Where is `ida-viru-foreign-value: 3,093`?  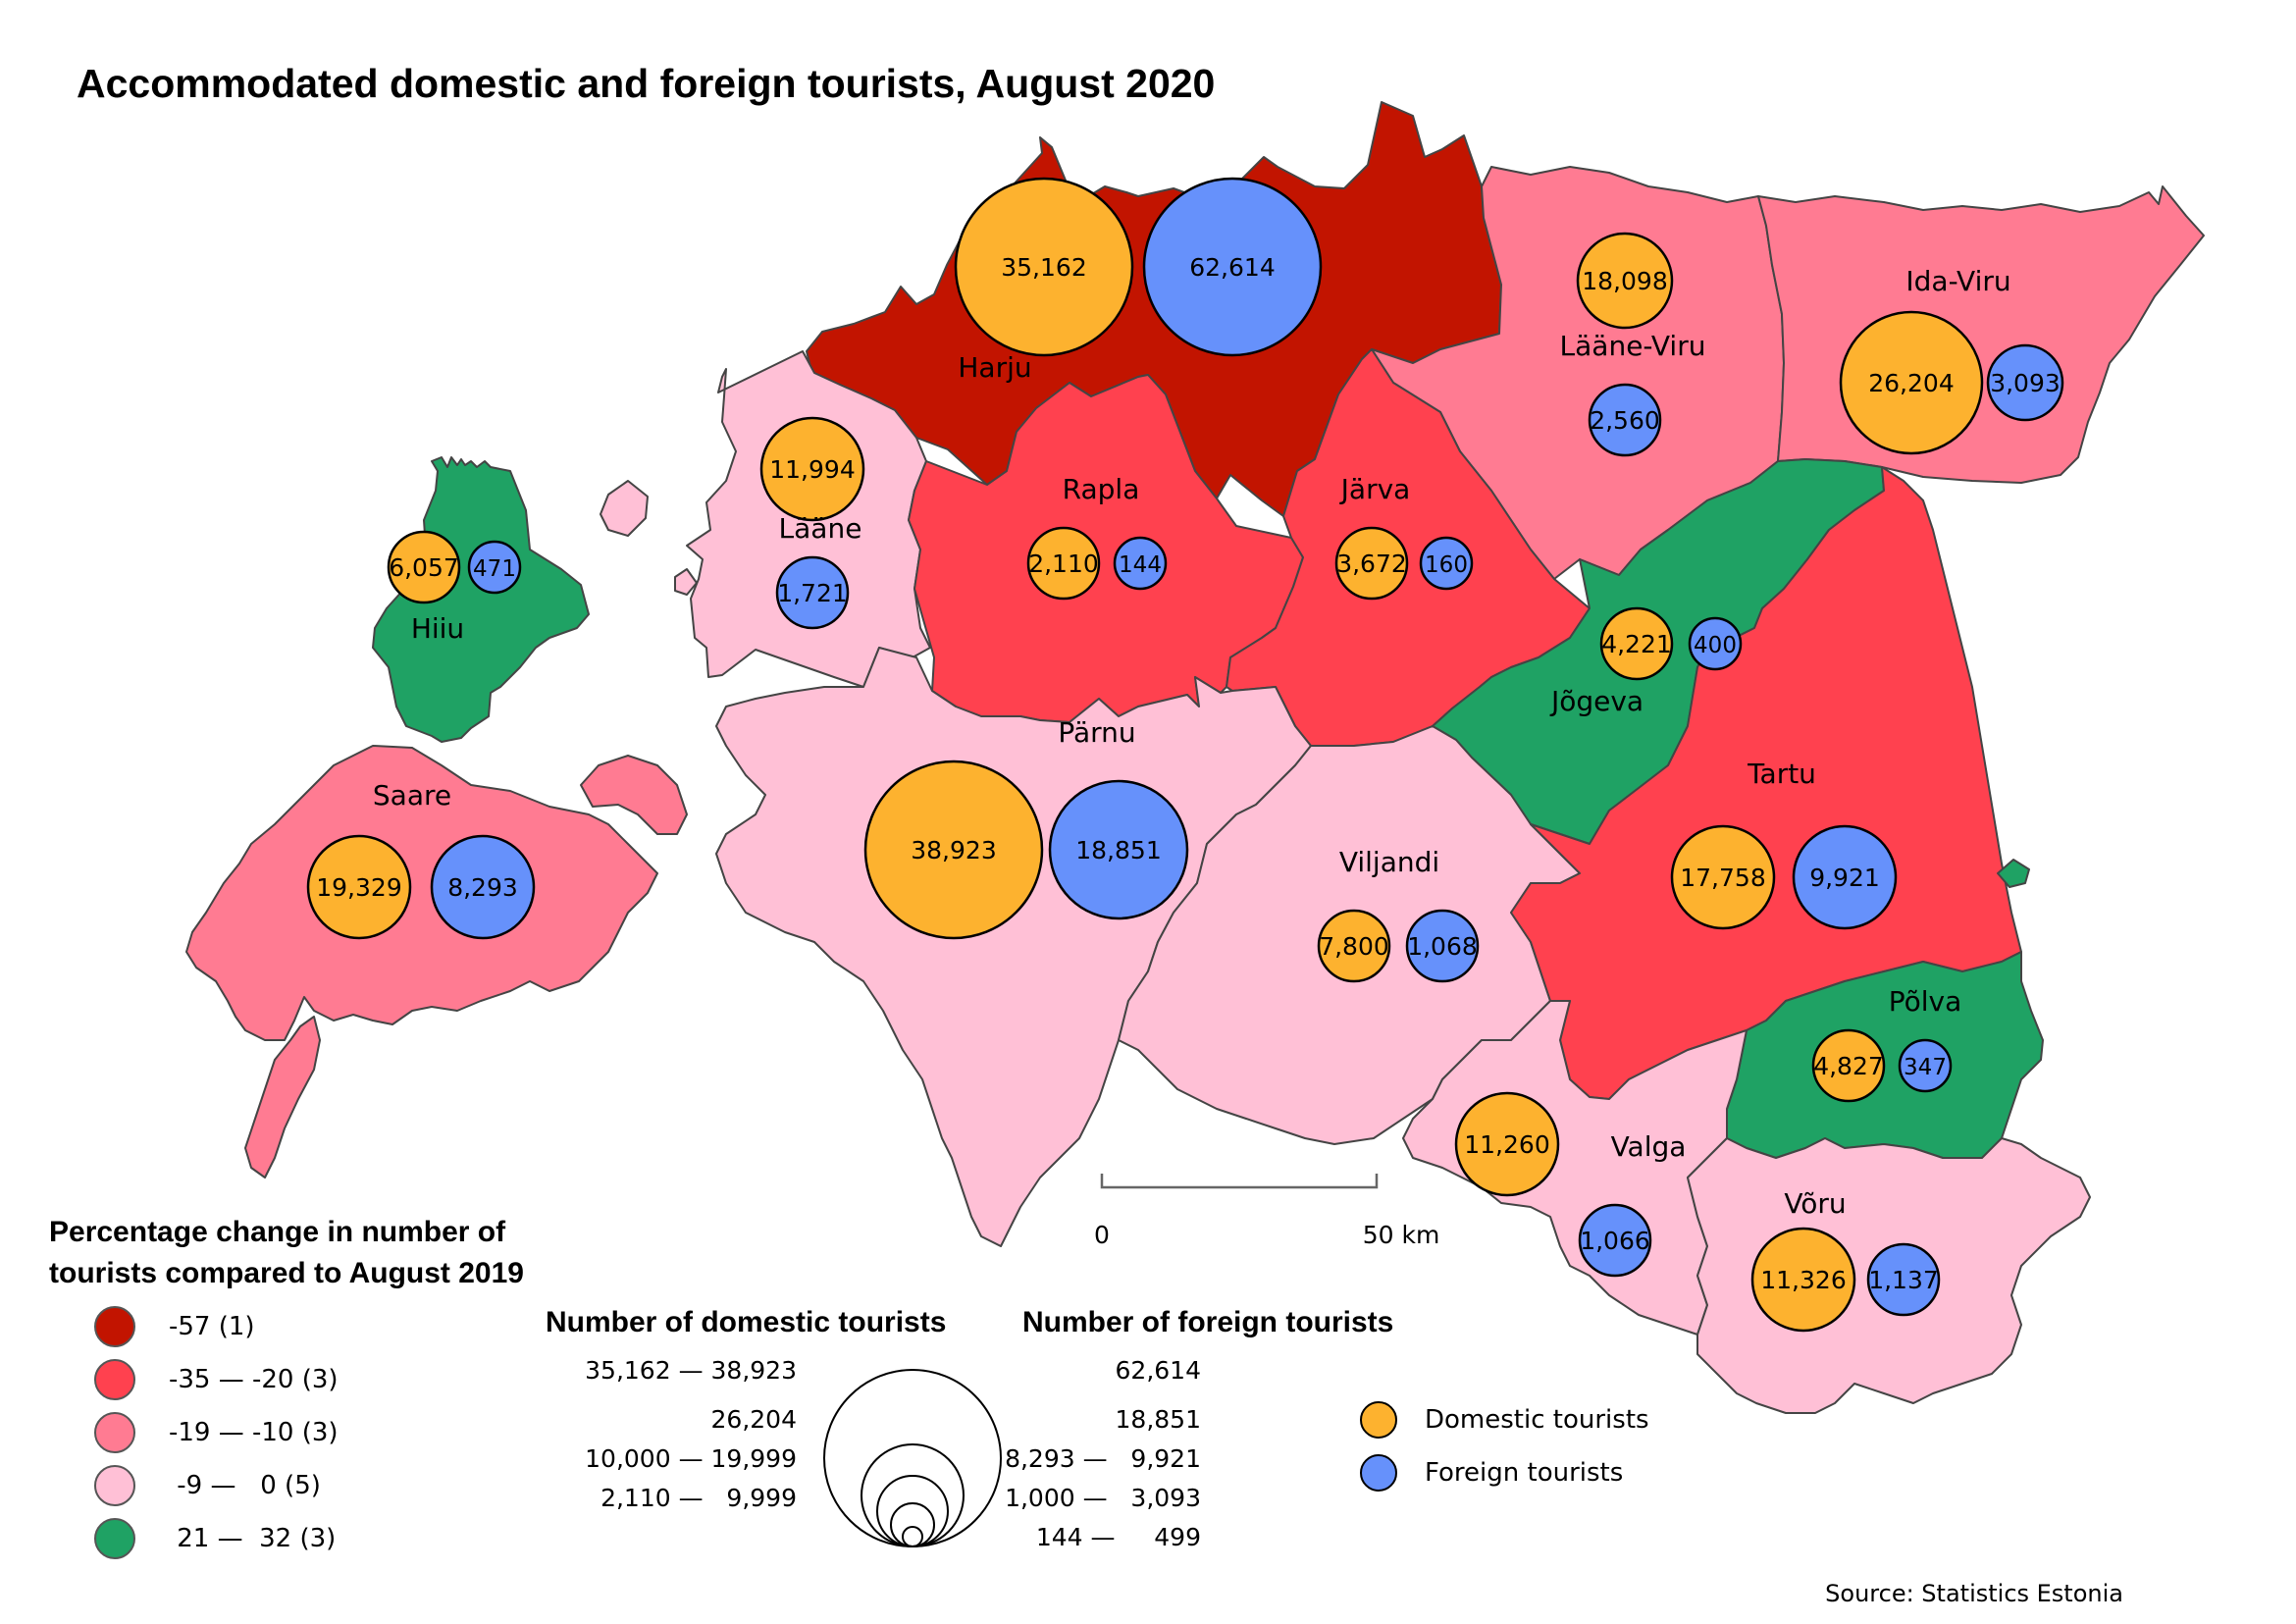 ida-viru-foreign-value: 3,093 is located at coordinates (2025, 383).